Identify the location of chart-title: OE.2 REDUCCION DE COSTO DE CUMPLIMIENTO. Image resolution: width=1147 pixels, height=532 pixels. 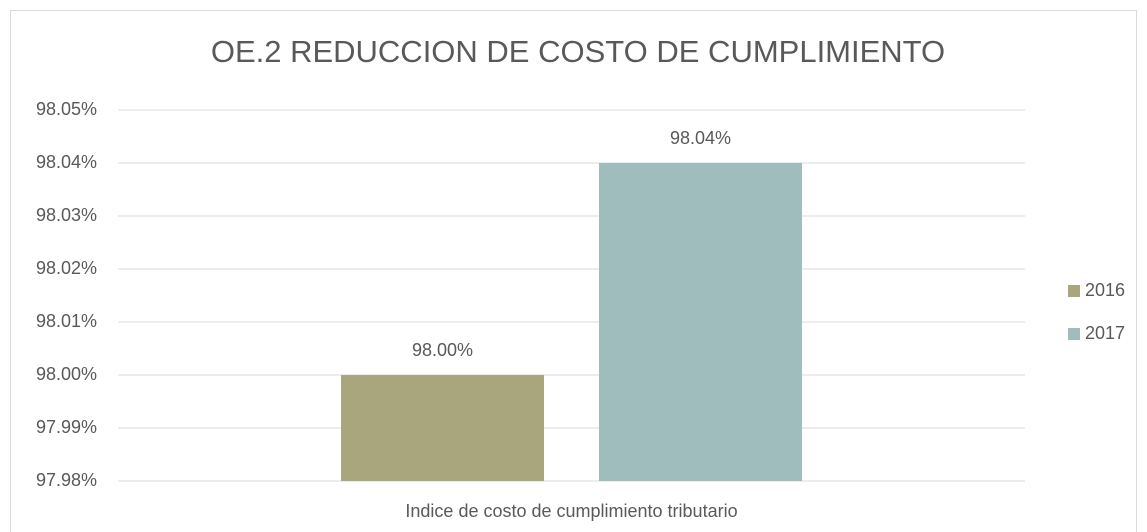
(578, 51).